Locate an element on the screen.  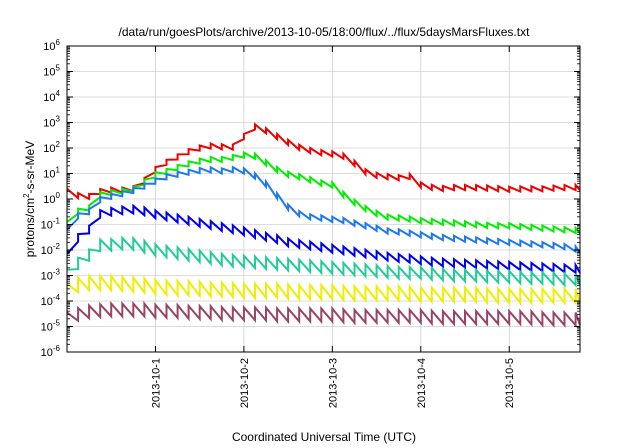
y-tick-label: 10⁰ is located at coordinates (51, 198).